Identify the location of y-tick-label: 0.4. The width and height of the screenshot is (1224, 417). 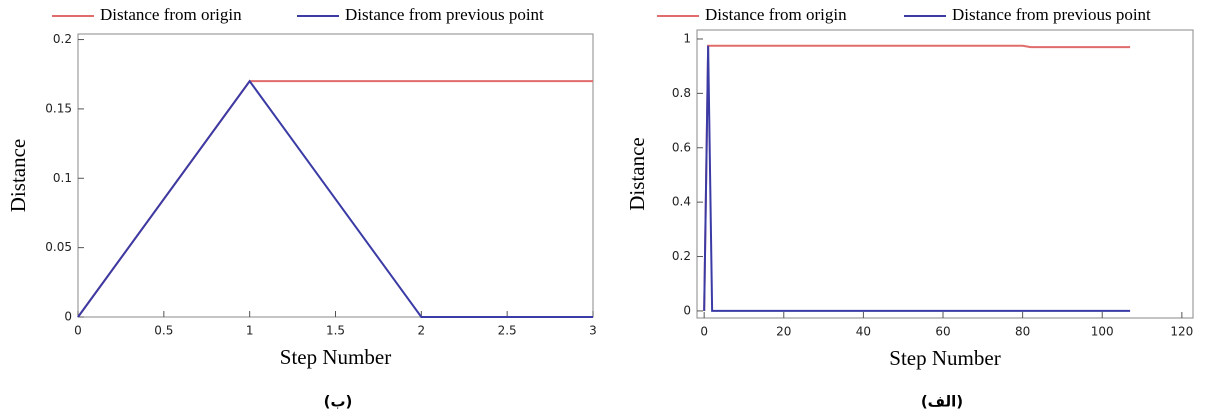
(681, 202).